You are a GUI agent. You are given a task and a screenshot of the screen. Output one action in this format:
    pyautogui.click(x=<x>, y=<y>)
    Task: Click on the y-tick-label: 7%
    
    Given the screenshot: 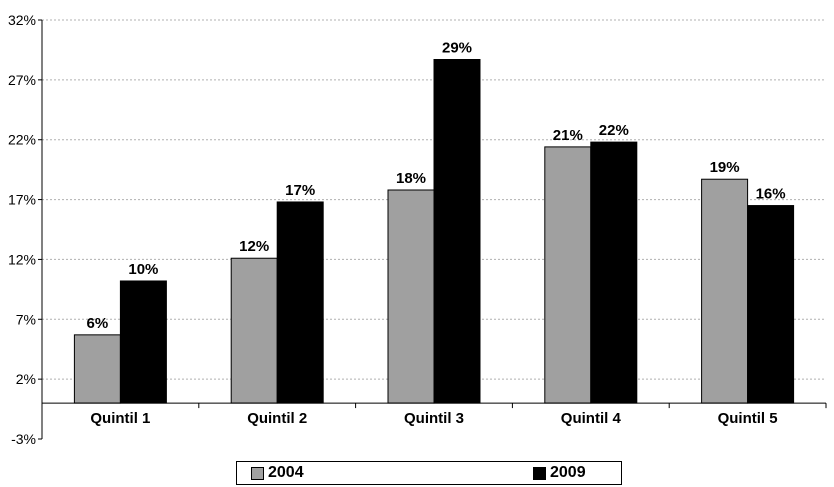 What is the action you would take?
    pyautogui.click(x=26, y=319)
    